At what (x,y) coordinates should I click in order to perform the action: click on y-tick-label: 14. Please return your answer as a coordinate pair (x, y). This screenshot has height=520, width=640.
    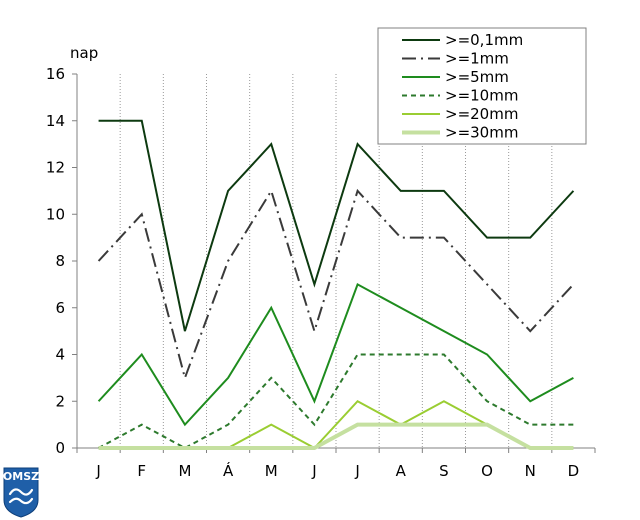
    Looking at the image, I should click on (55, 121).